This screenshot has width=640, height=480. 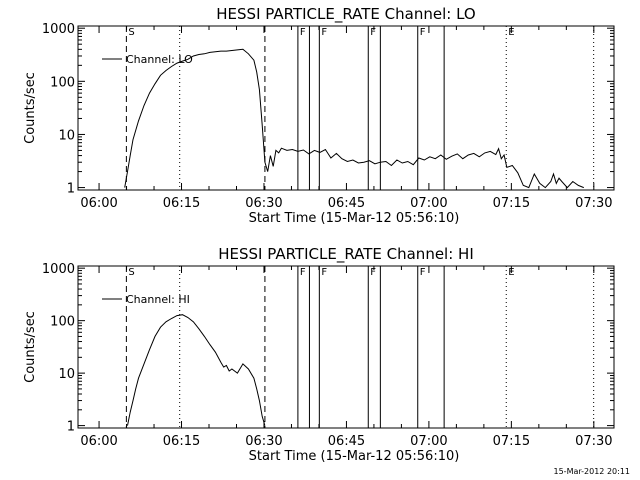 What do you see at coordinates (345, 14) in the screenshot?
I see `chart-title-lo: HESSI PARTICLE_RATE Channel: LO` at bounding box center [345, 14].